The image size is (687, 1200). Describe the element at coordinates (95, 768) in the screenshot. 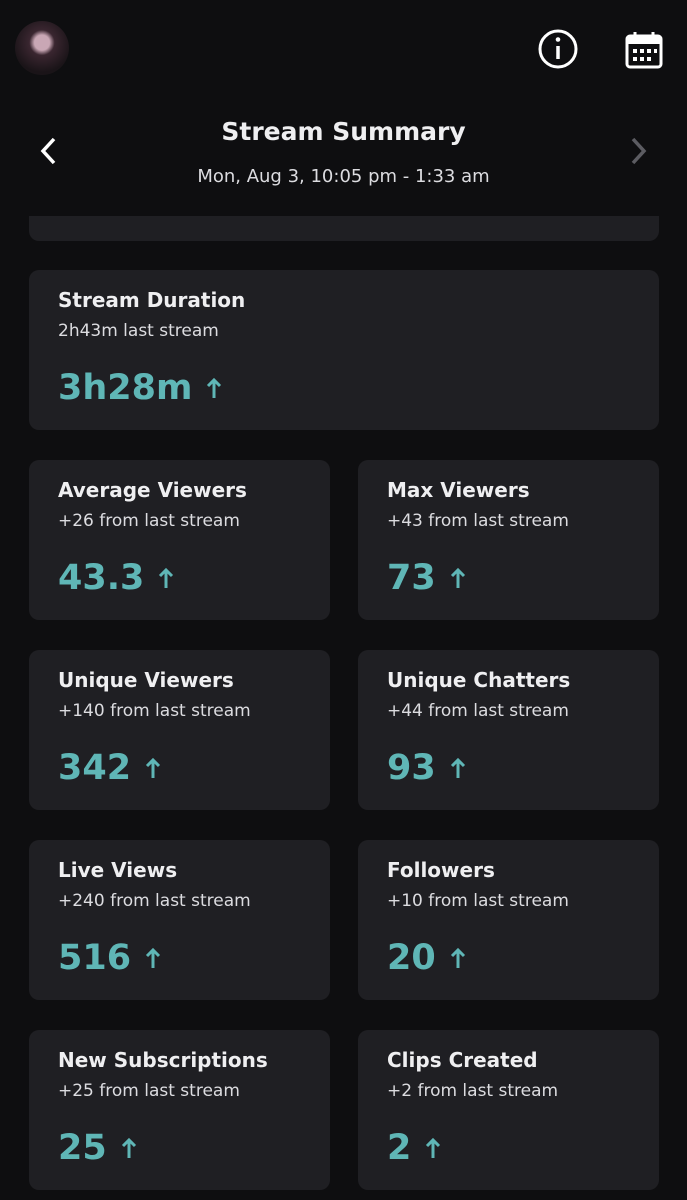

I see `stat-value: 342` at that location.